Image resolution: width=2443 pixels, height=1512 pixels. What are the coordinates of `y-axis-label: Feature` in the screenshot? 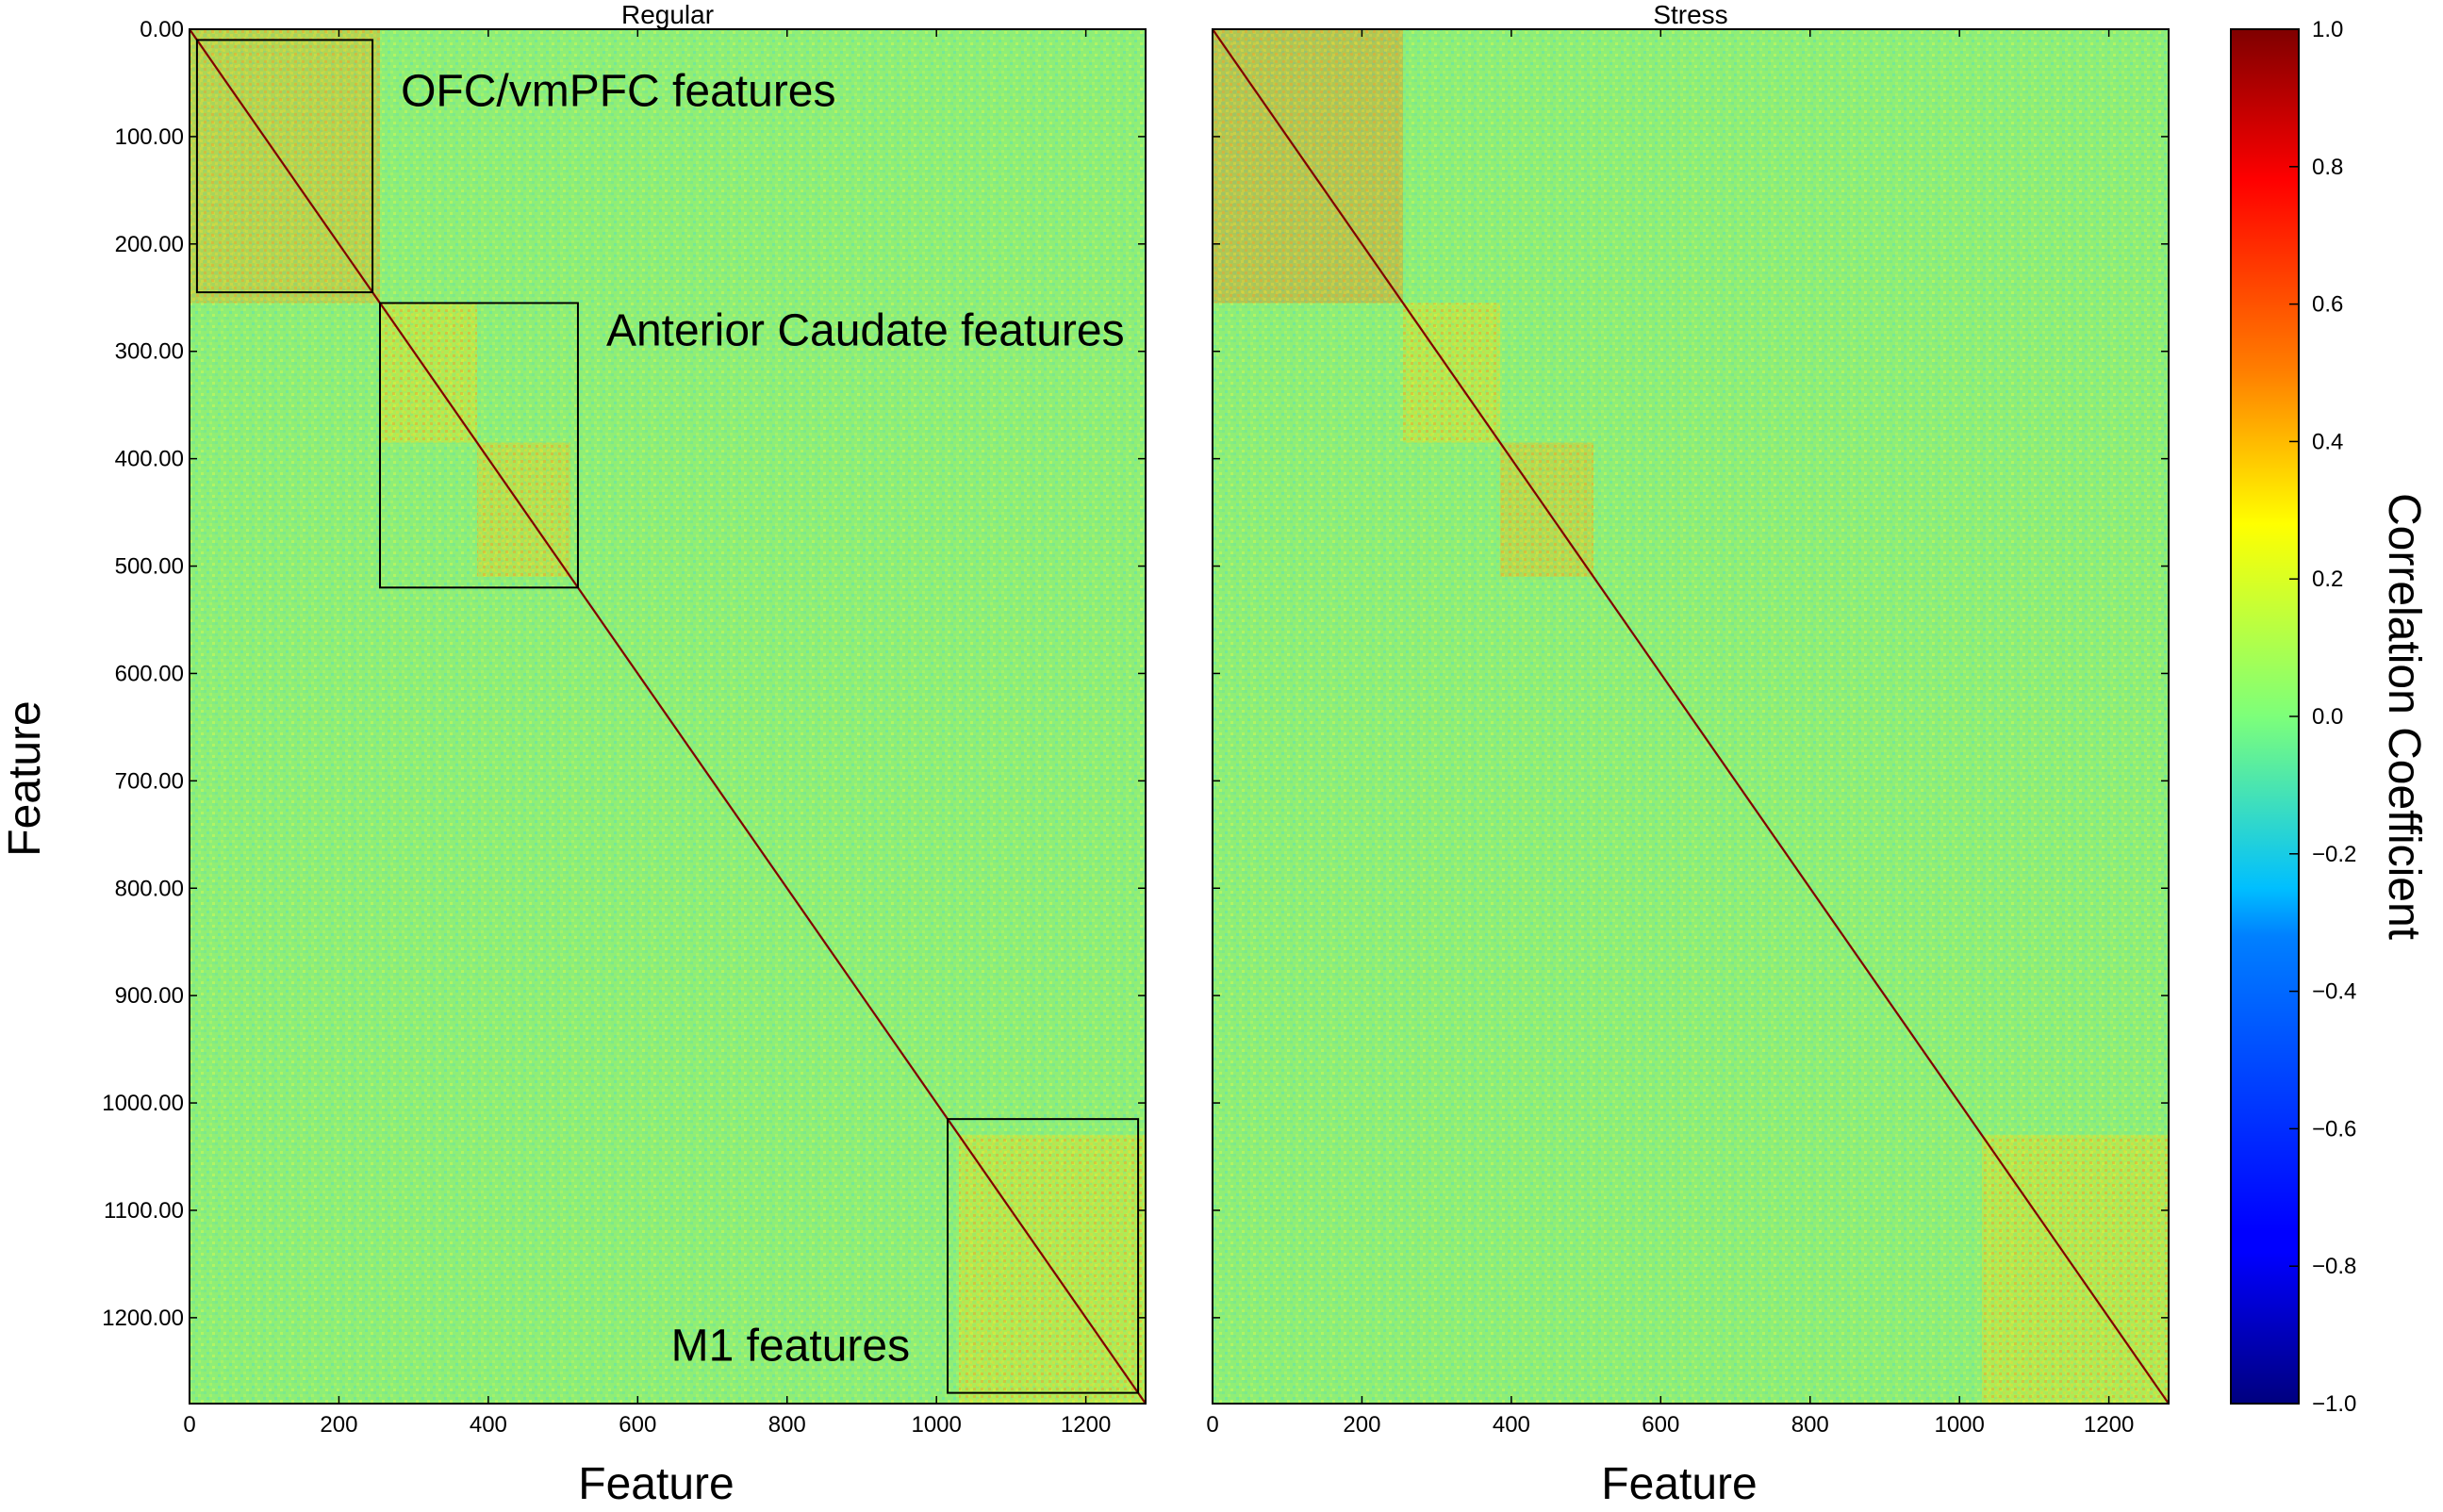 It's located at (25, 778).